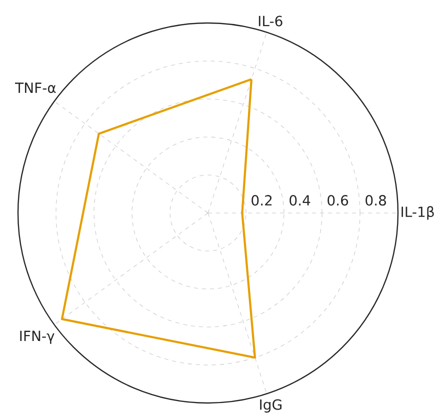 This screenshot has height=419, width=437. What do you see at coordinates (37, 337) in the screenshot?
I see `spoke-label: IFN-γ` at bounding box center [37, 337].